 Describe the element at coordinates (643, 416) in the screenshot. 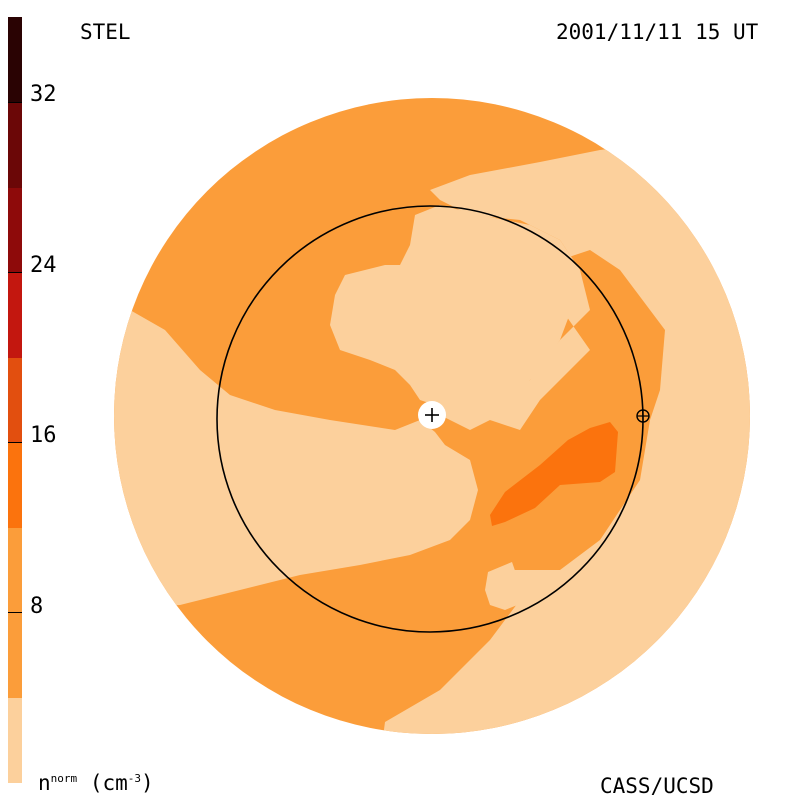

I see `earth-icon` at that location.